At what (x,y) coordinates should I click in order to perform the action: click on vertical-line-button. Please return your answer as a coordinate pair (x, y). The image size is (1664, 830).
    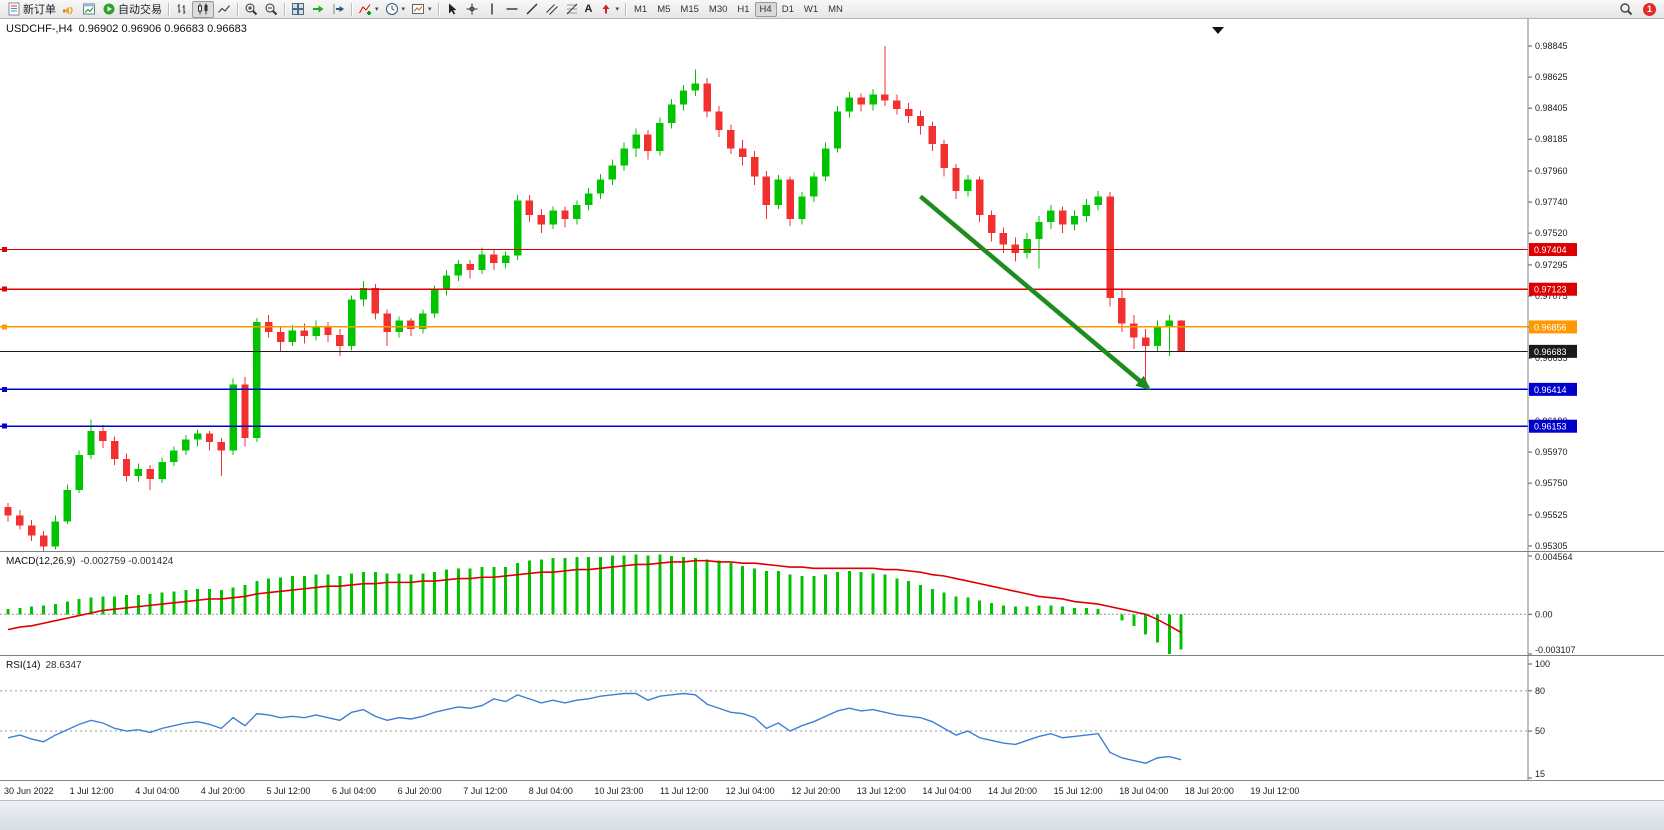
    Looking at the image, I should click on (492, 9).